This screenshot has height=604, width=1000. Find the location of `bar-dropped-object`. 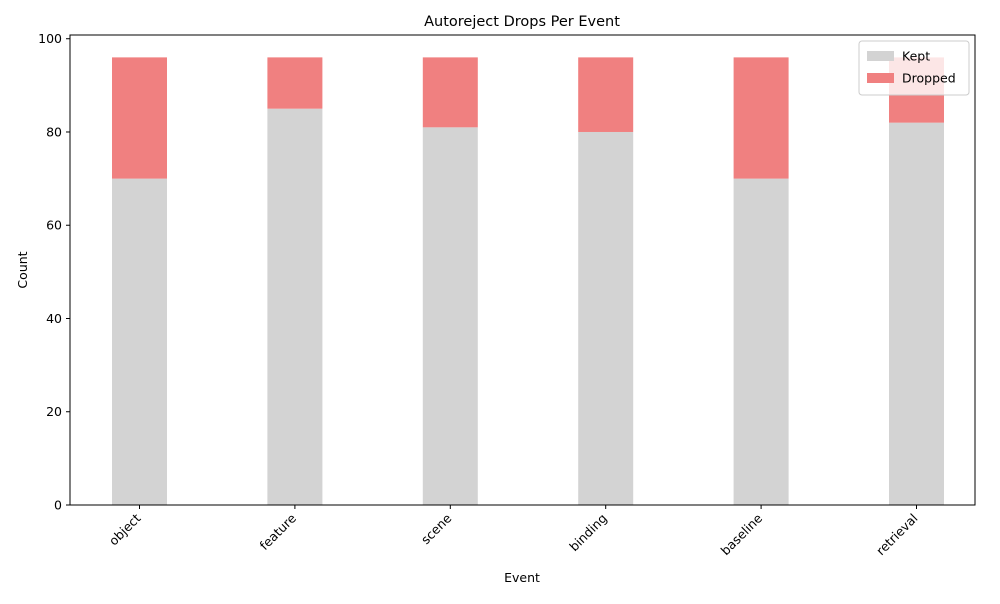

bar-dropped-object is located at coordinates (139, 118).